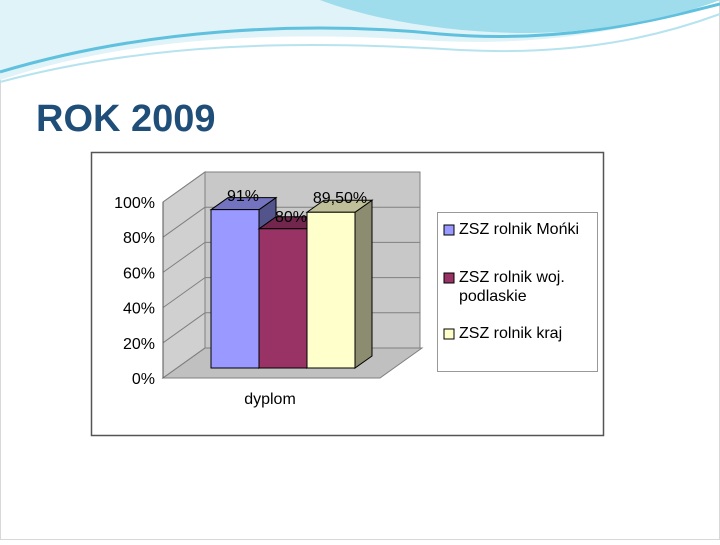 The width and height of the screenshot is (720, 545). I want to click on data-label: 89,50%, so click(340, 198).